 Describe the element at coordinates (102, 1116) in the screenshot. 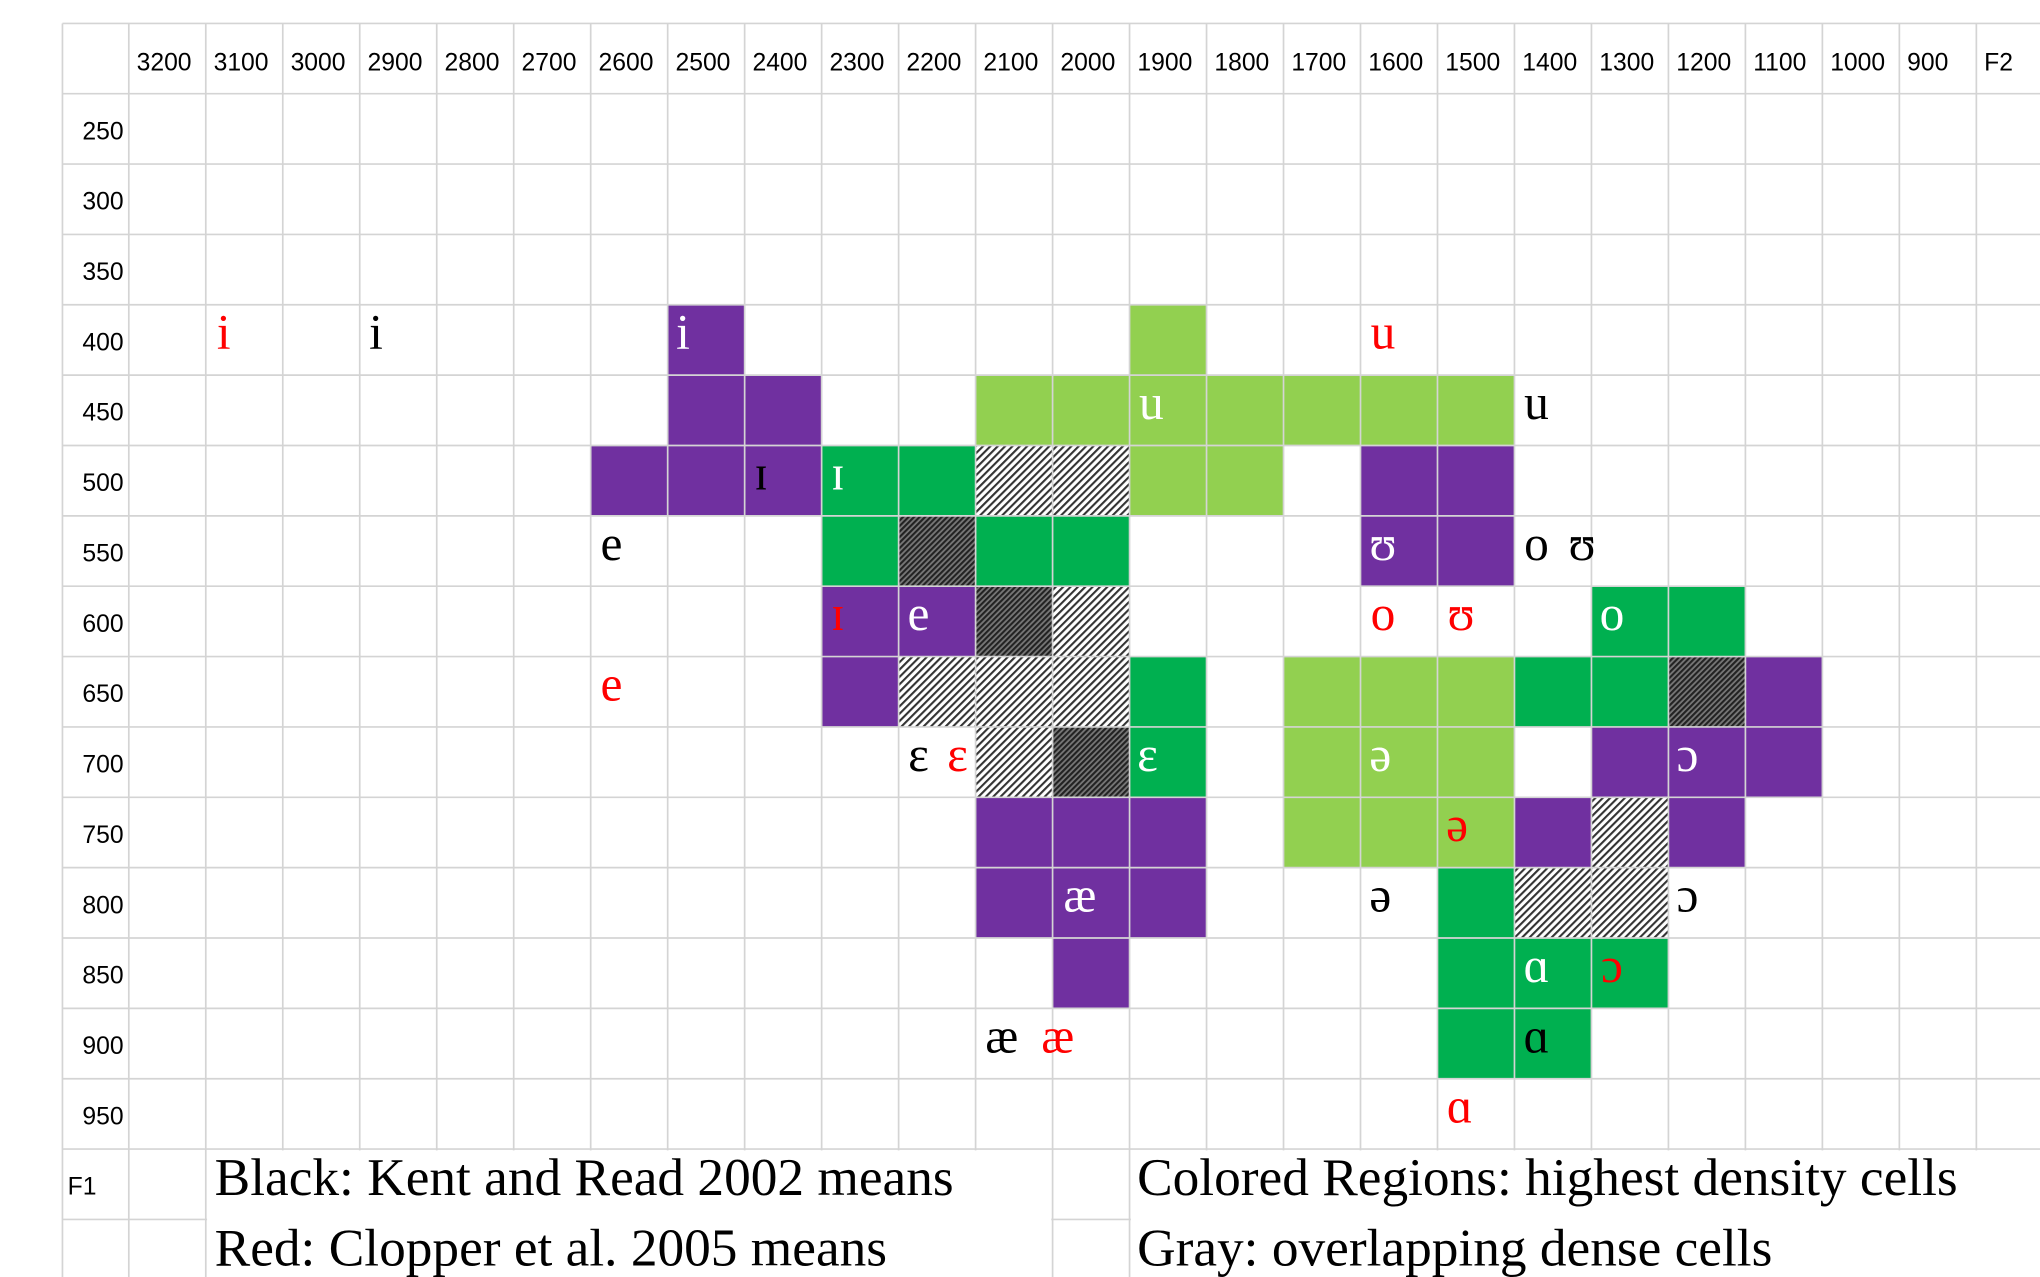

I see `row-header: 950` at that location.